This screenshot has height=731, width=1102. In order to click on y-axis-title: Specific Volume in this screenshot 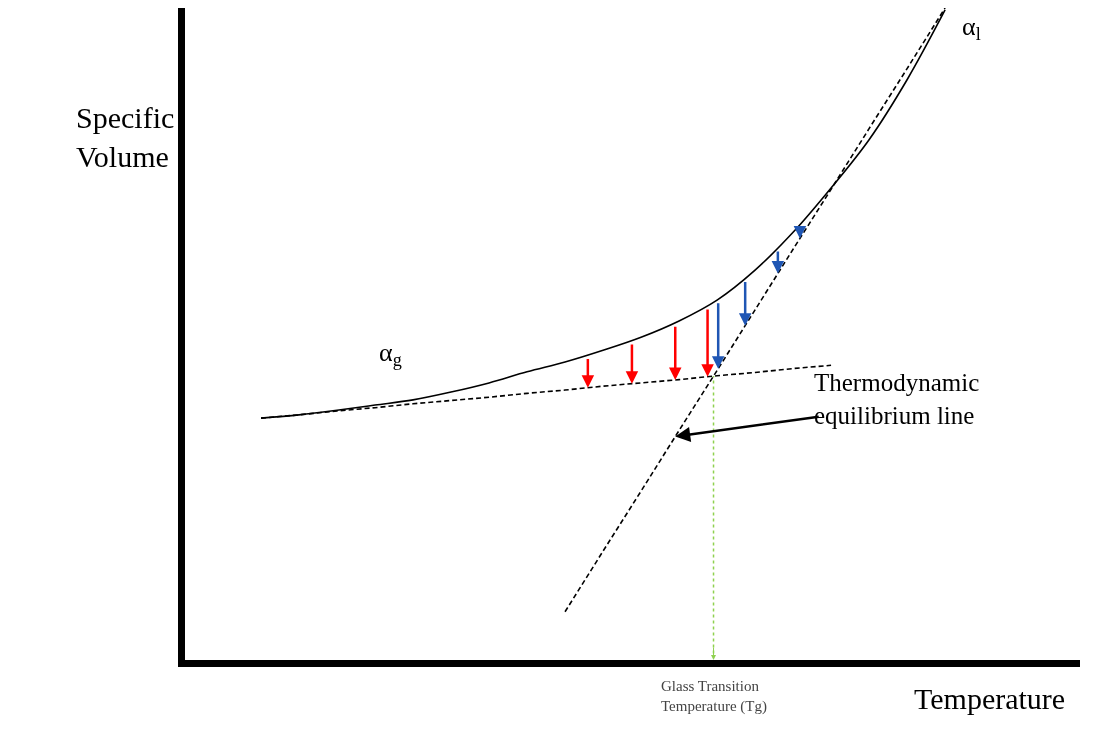, I will do `click(125, 137)`.